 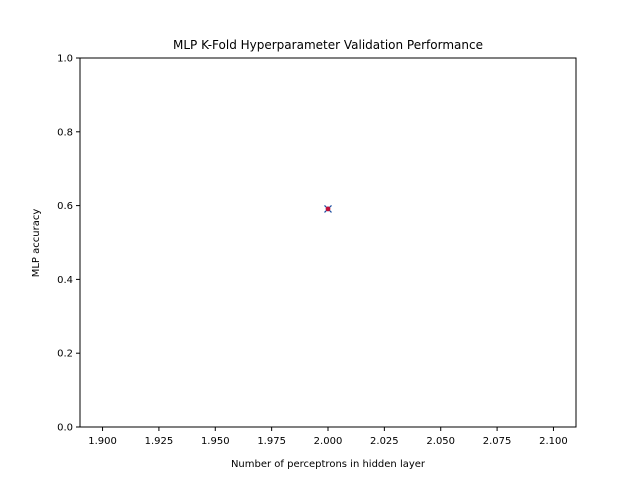 What do you see at coordinates (215, 441) in the screenshot?
I see `x-tick-label: 1.950` at bounding box center [215, 441].